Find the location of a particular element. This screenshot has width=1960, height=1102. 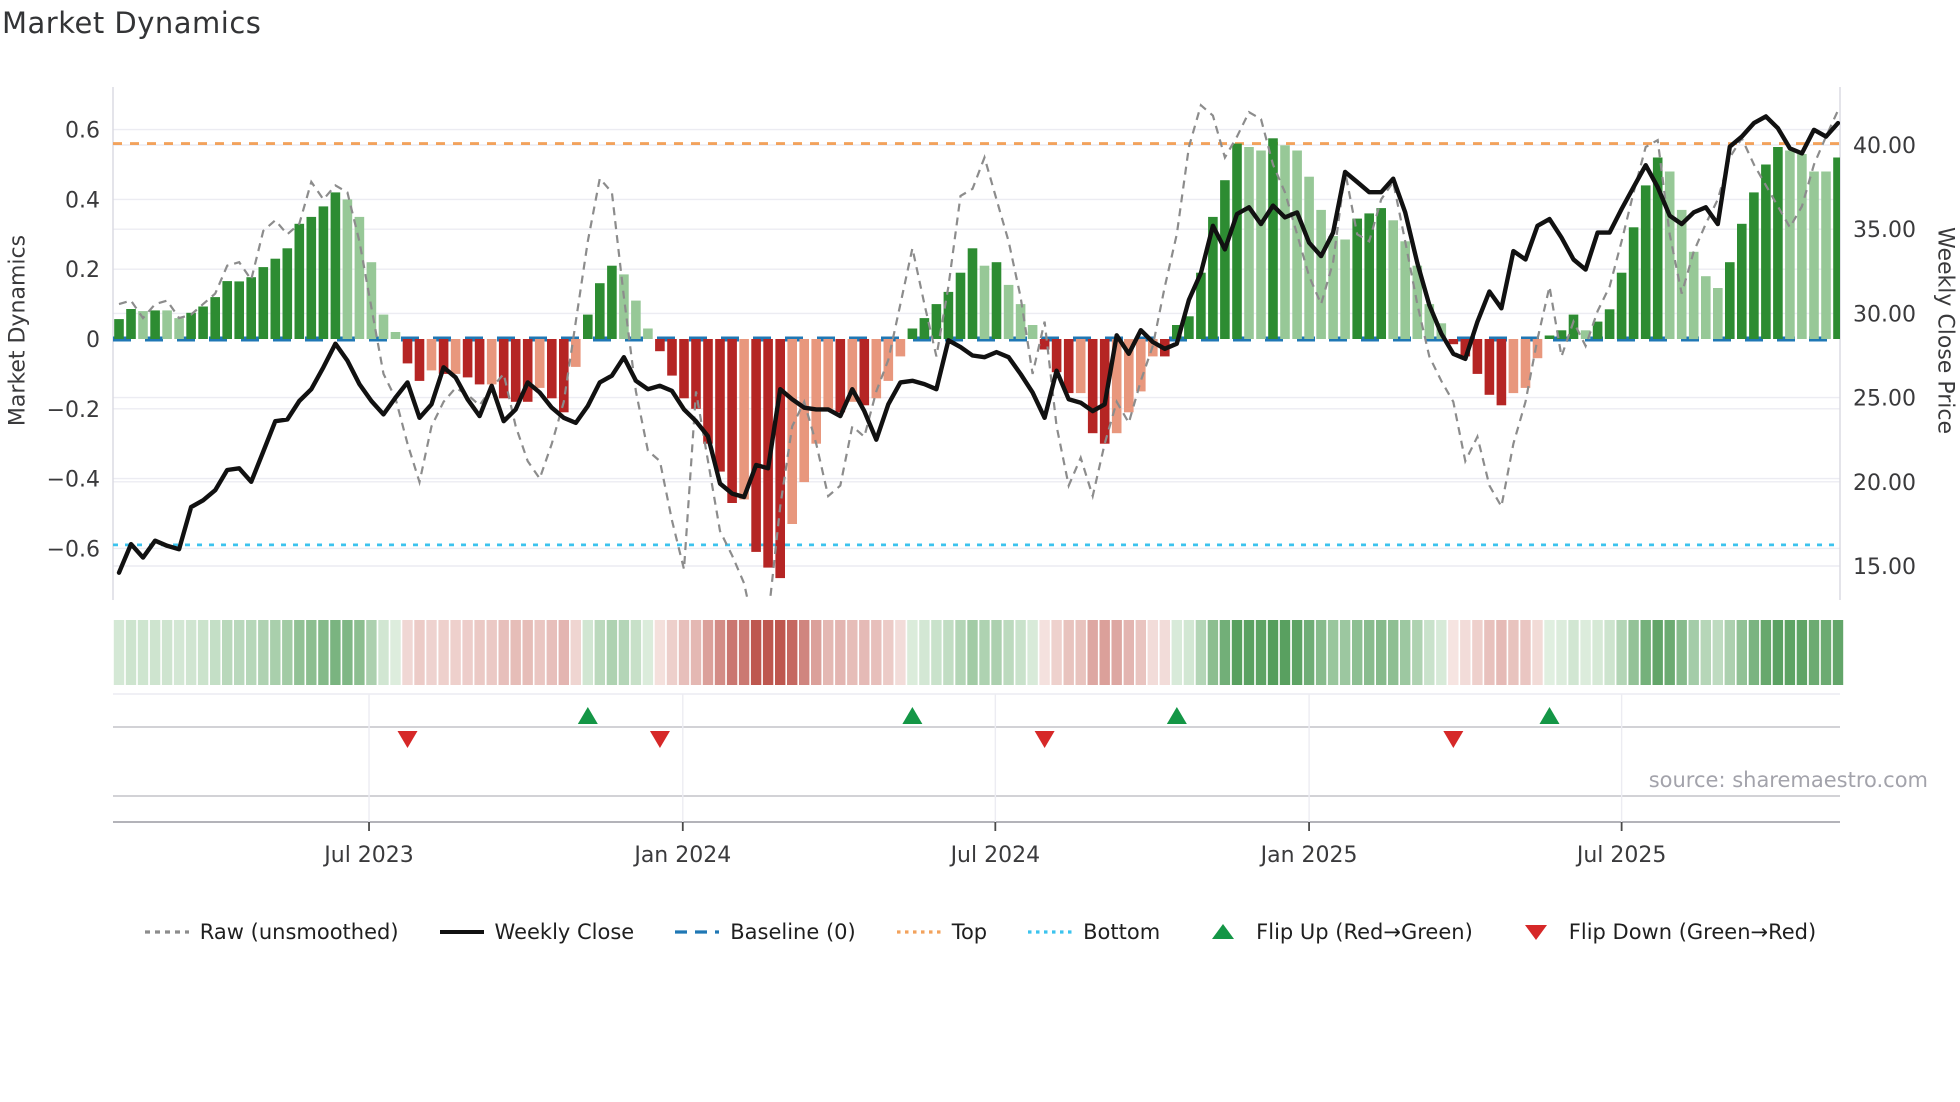

svg-text: 0.2 is located at coordinates (82, 270).